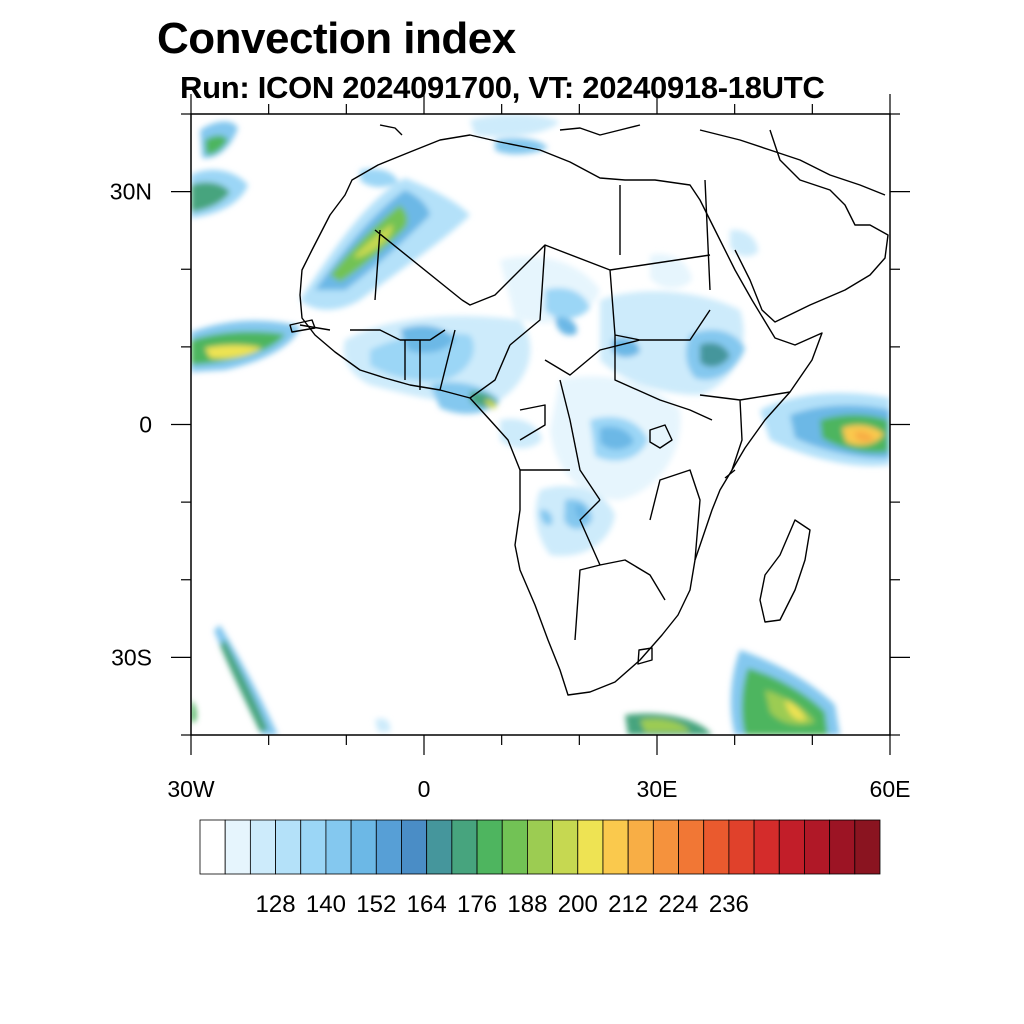 The image size is (1024, 1024). I want to click on y-tick-label: 0, so click(145, 425).